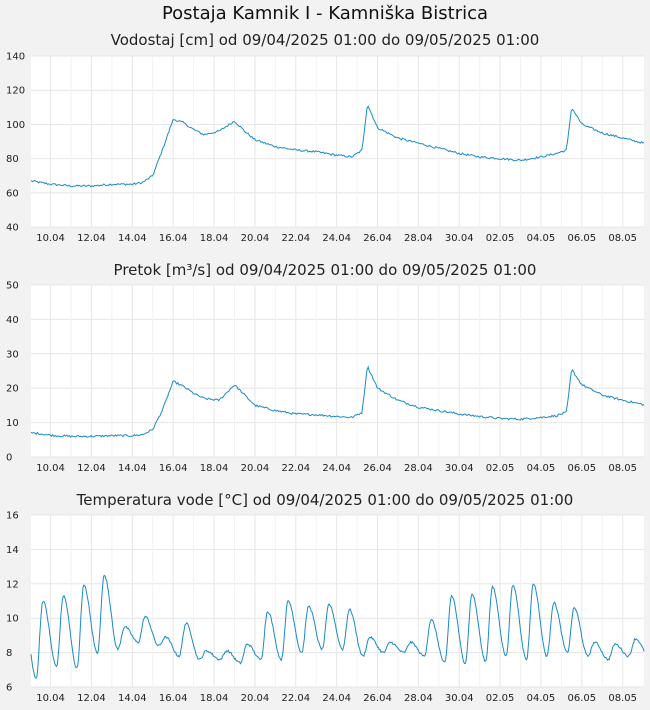  What do you see at coordinates (12, 354) in the screenshot?
I see `y-tick-label: 30` at bounding box center [12, 354].